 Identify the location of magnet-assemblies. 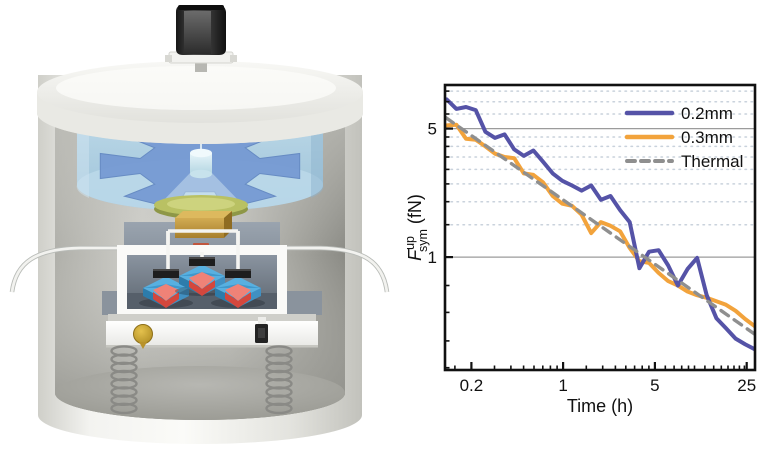
(202, 282).